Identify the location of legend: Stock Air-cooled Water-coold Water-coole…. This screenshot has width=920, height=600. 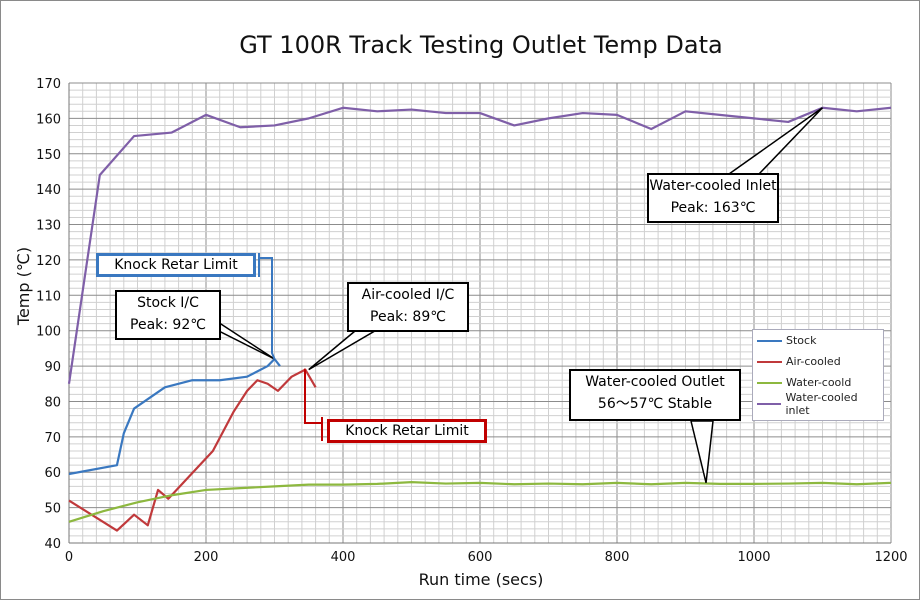
(818, 375).